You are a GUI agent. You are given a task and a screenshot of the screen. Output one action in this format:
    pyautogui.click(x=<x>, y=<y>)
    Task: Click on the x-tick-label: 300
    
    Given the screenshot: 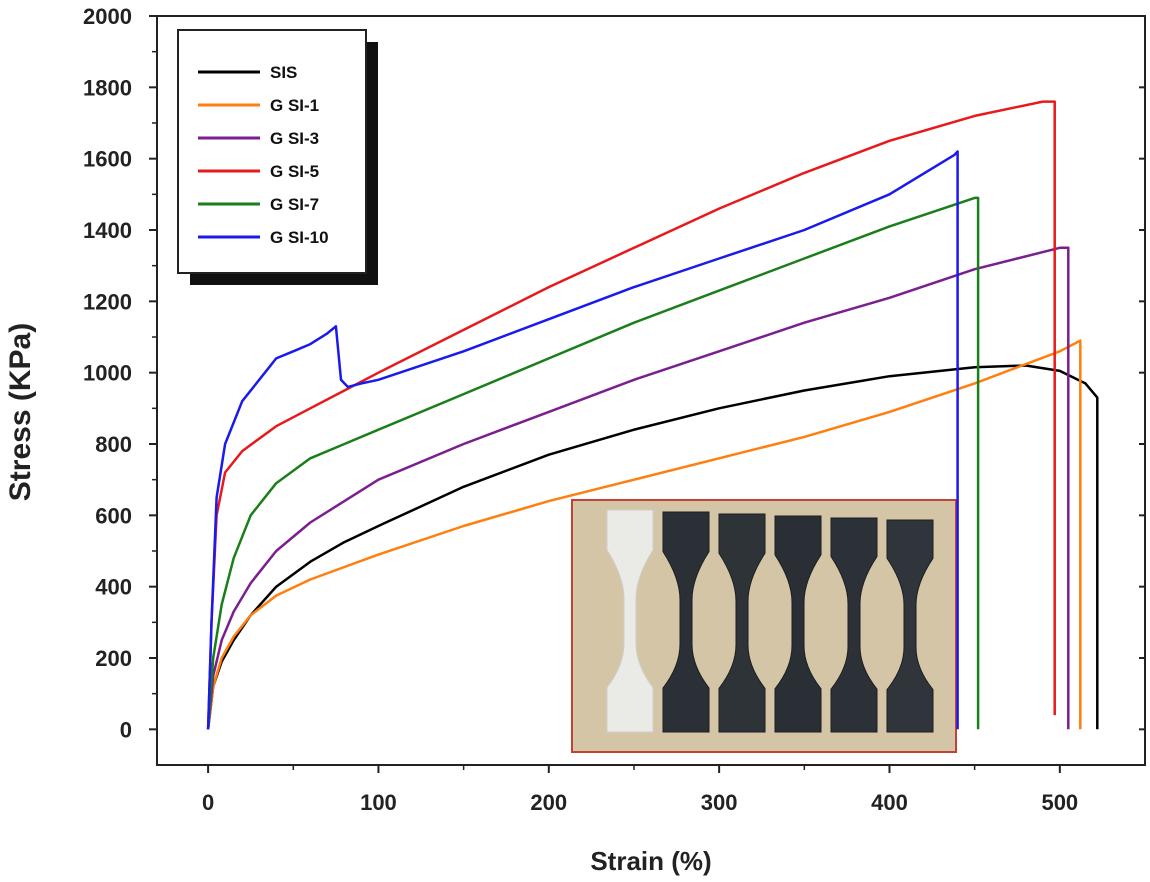 What is the action you would take?
    pyautogui.click(x=719, y=802)
    